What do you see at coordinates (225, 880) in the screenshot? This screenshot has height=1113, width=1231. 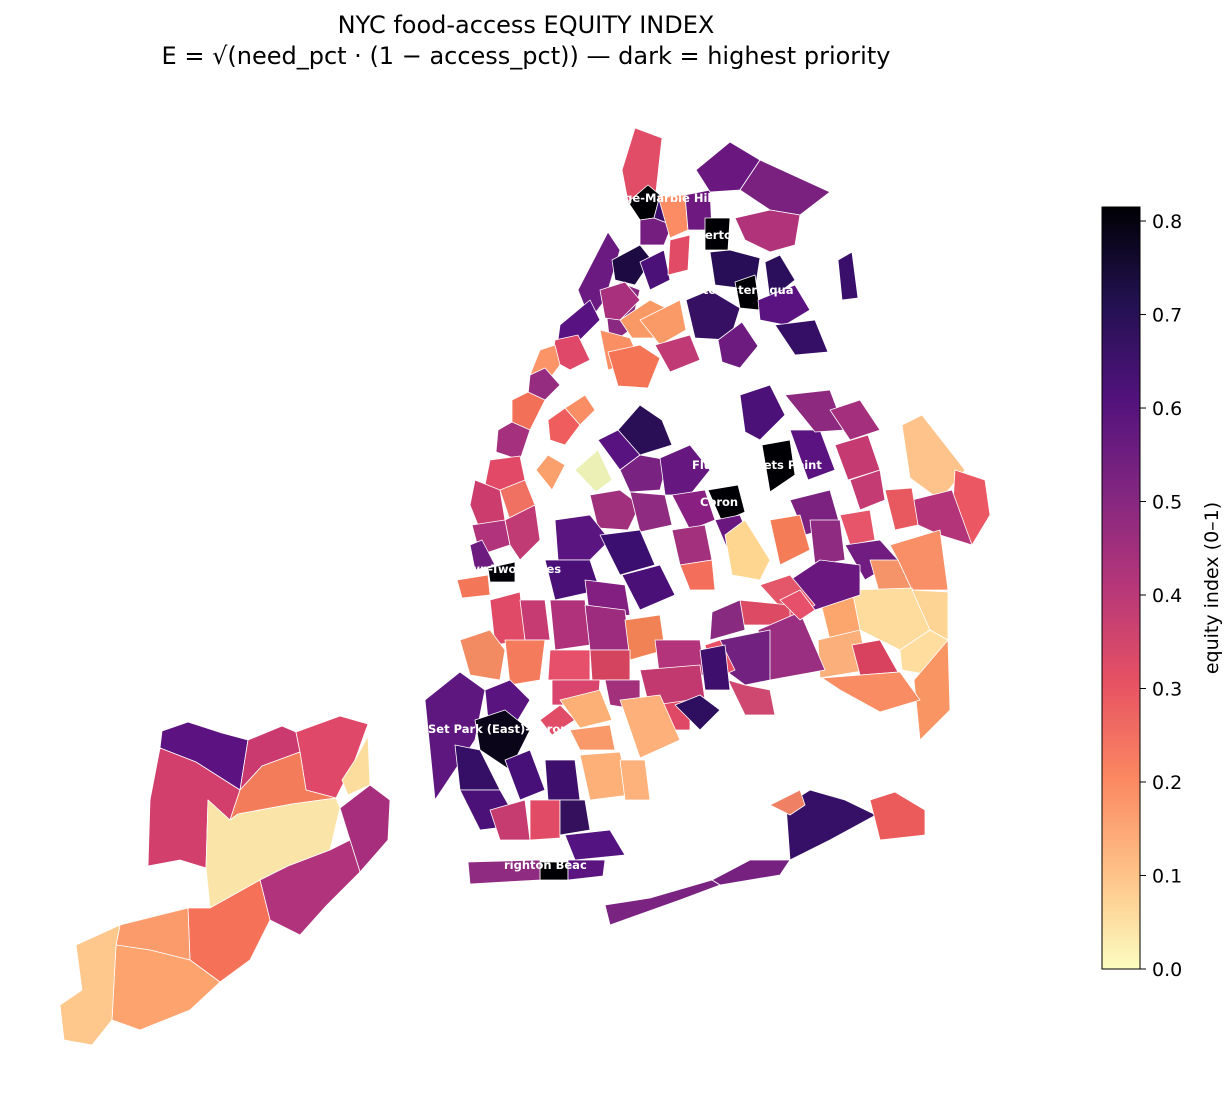 I see `staten-island` at bounding box center [225, 880].